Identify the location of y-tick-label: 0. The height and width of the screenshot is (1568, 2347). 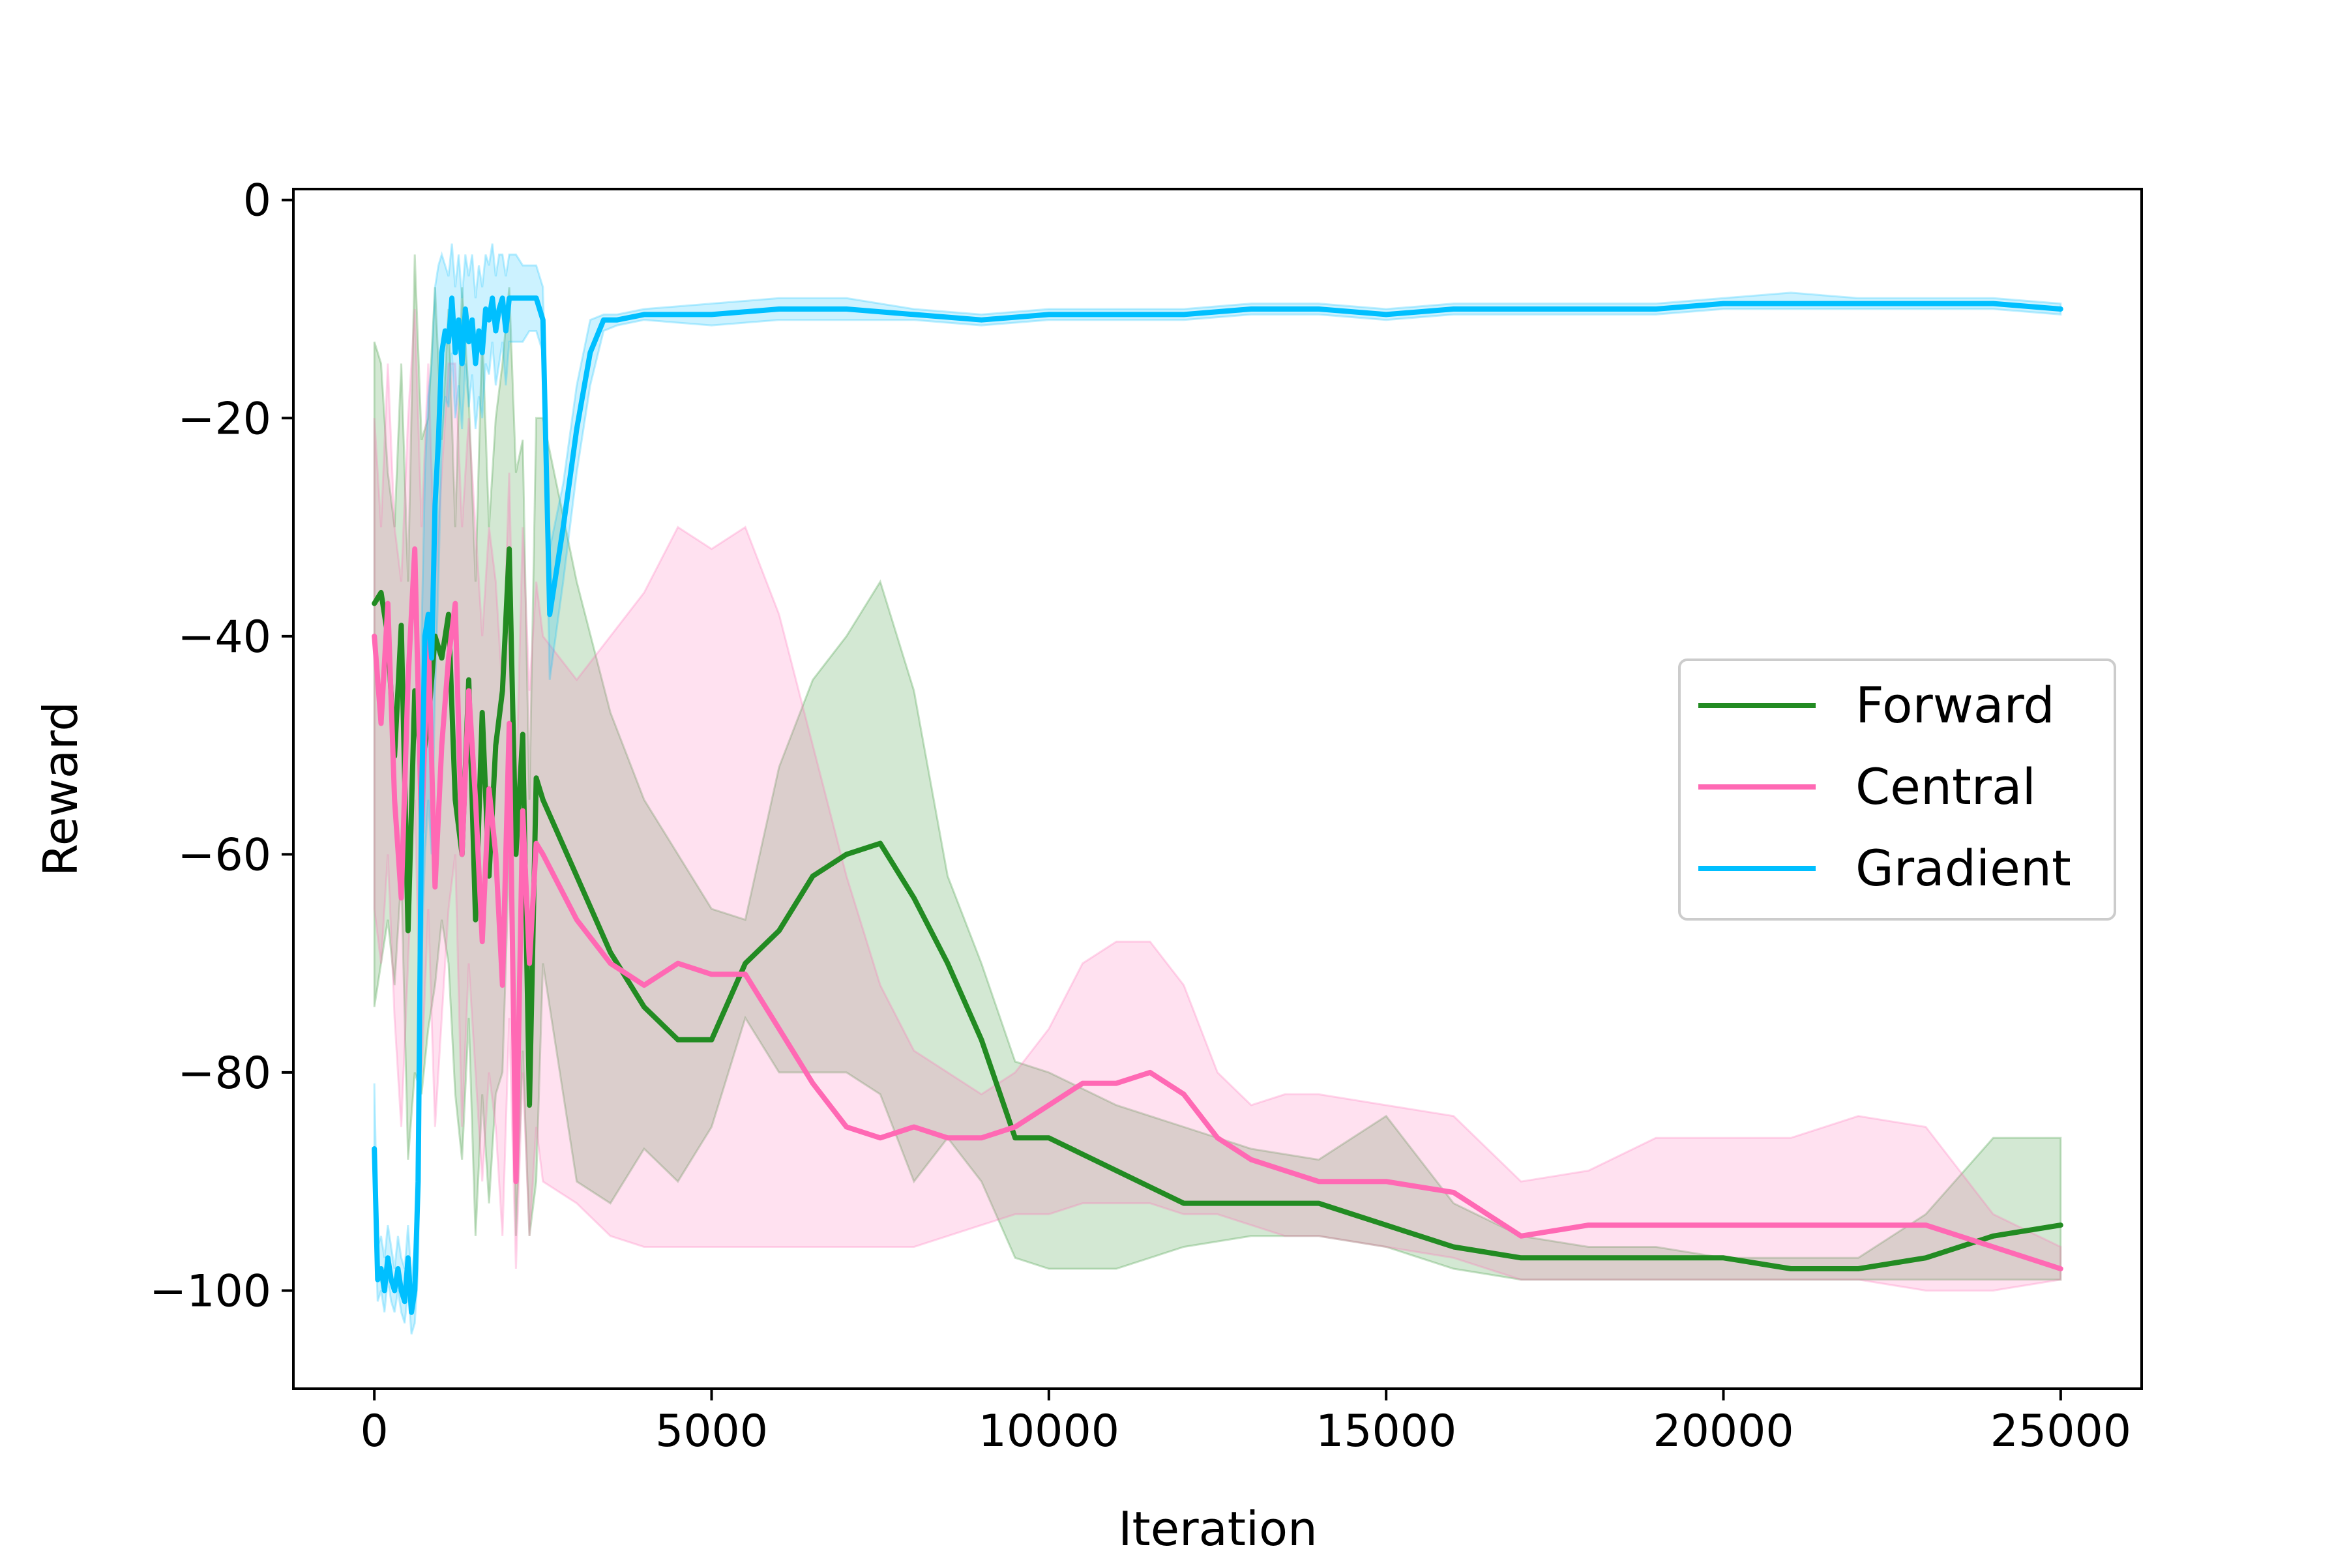
(257, 201).